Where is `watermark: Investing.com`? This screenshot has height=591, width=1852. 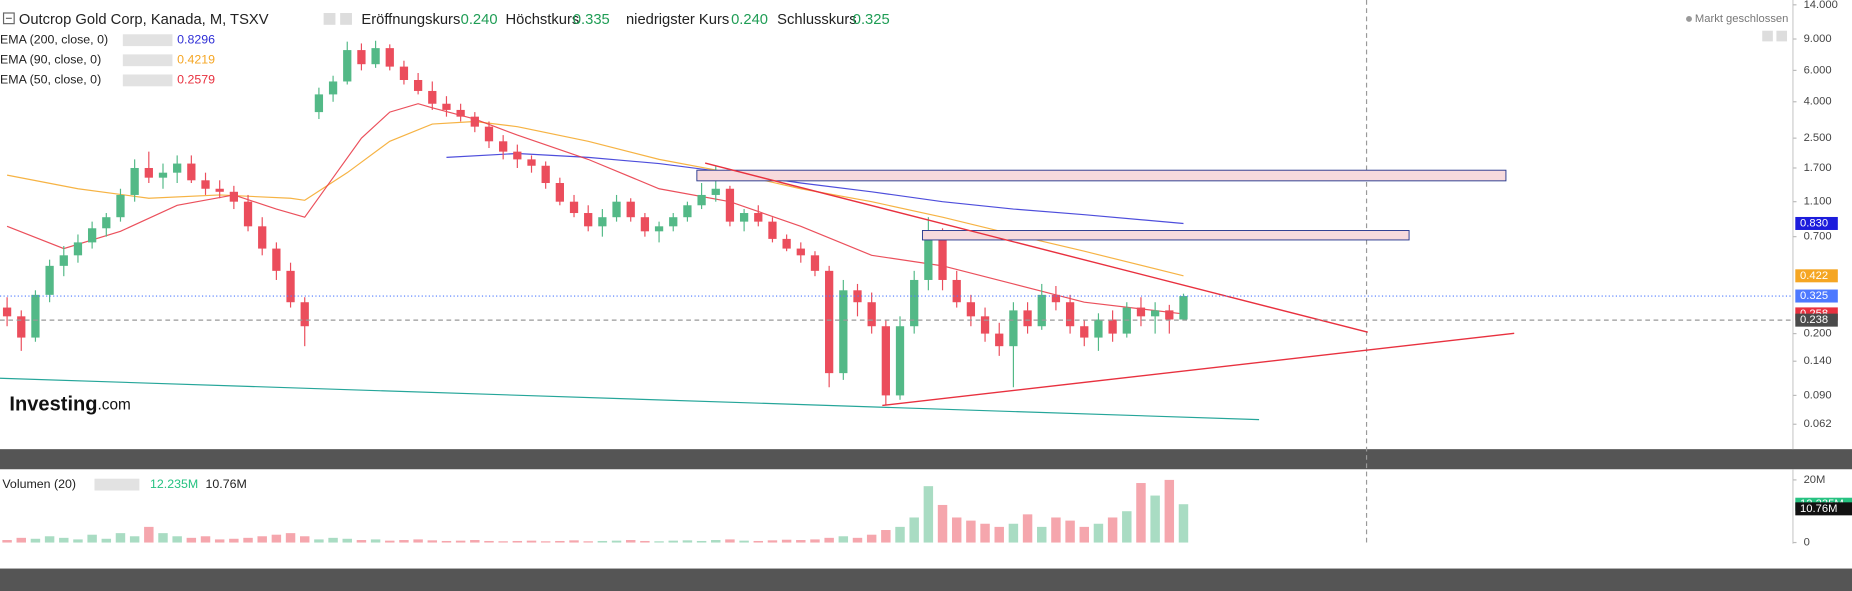 watermark: Investing.com is located at coordinates (69, 405).